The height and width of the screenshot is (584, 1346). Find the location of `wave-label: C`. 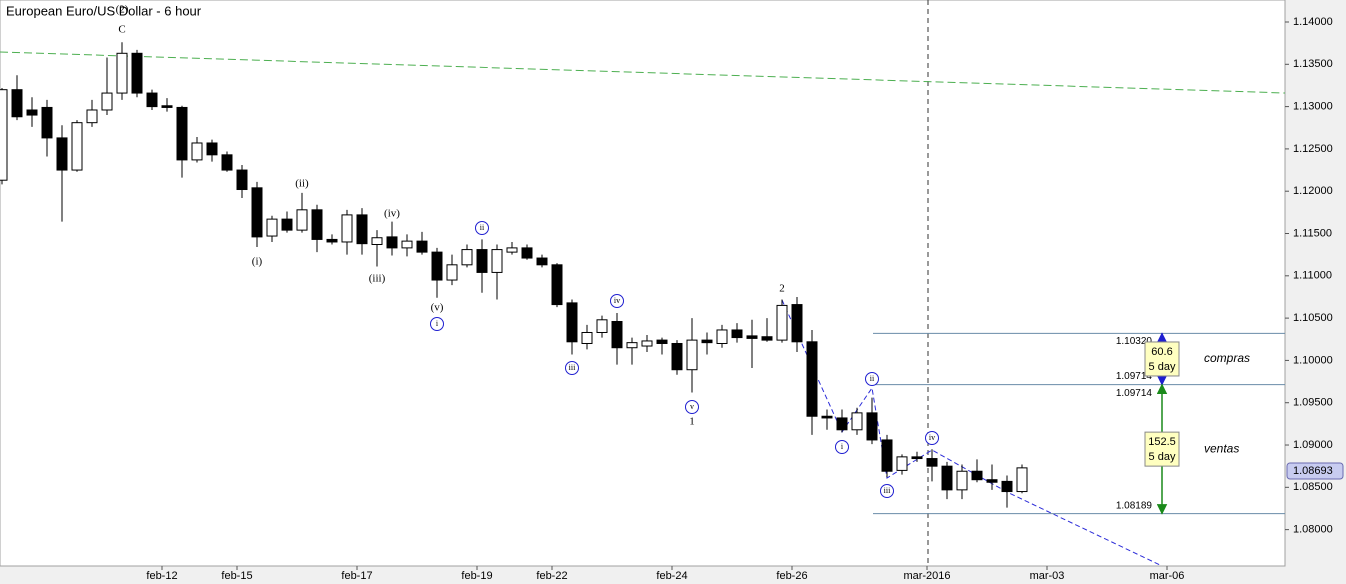

wave-label: C is located at coordinates (121, 30).